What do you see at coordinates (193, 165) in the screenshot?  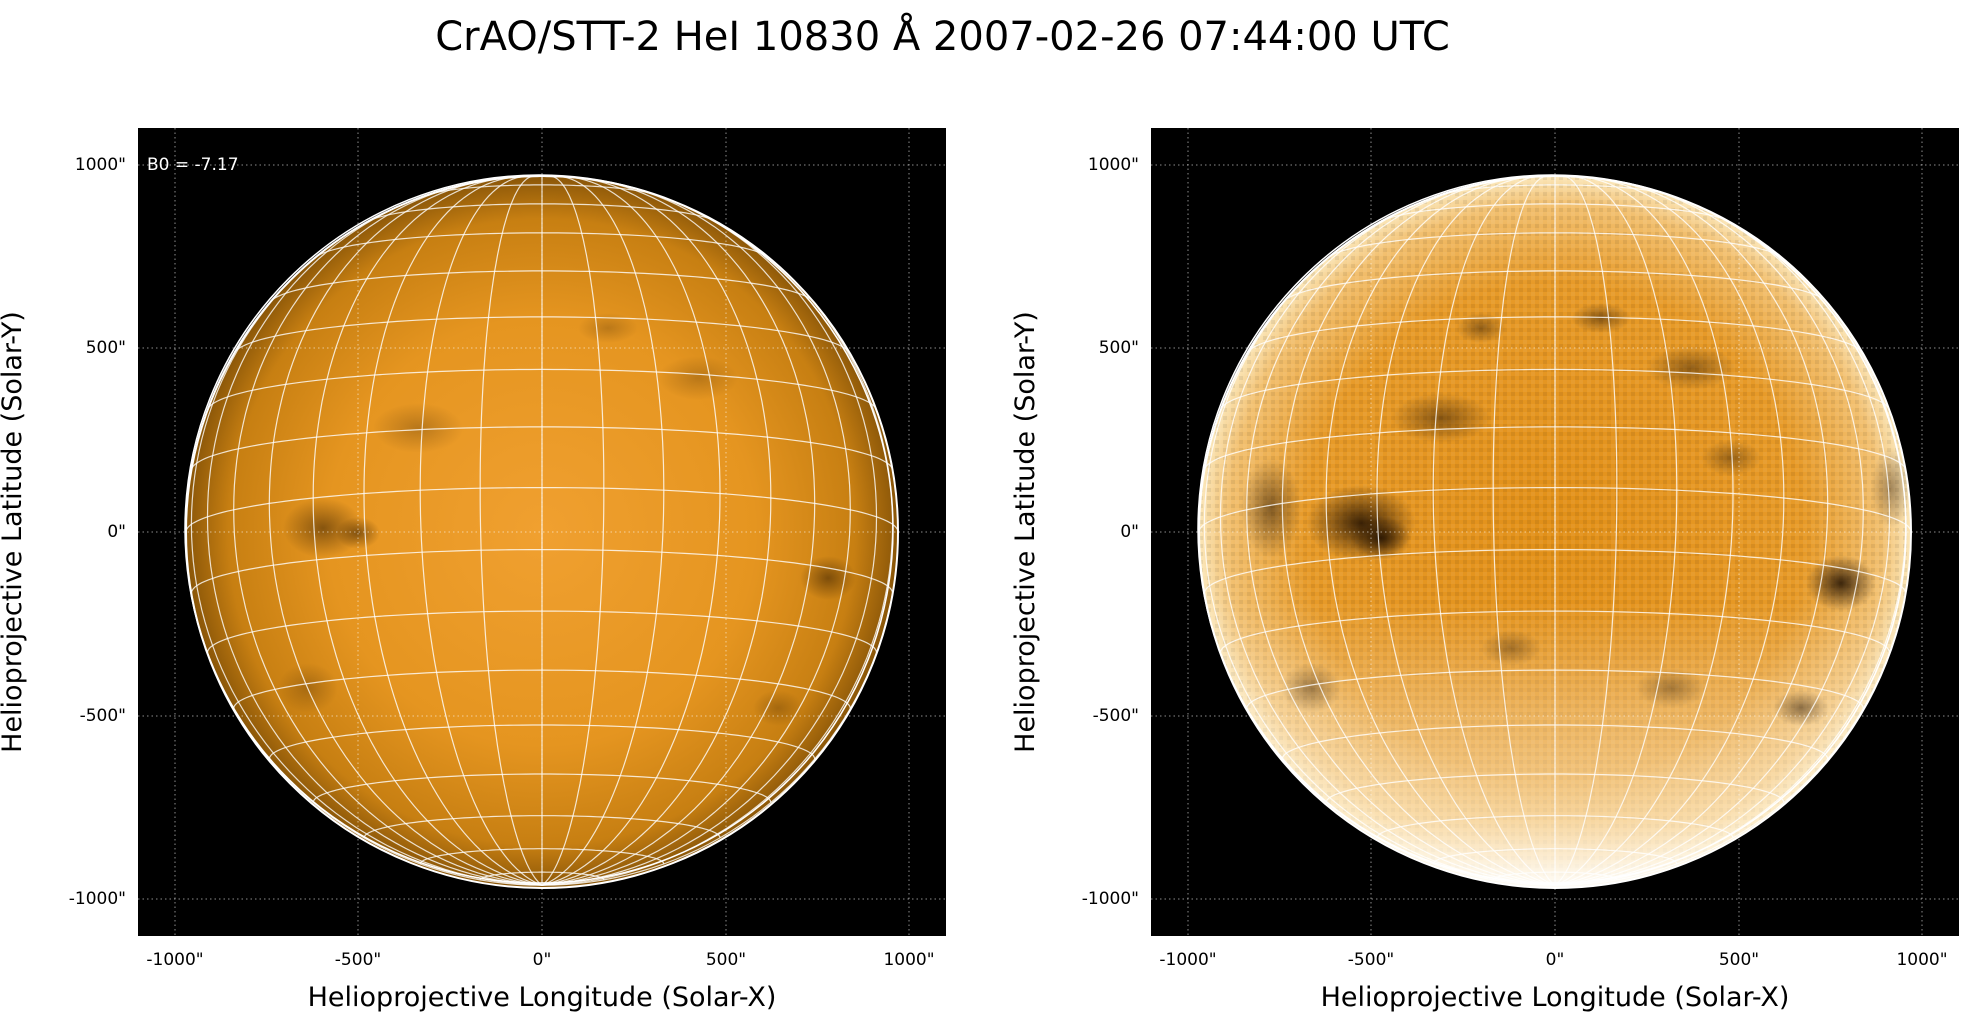 I see `b0-annotation: B0 = -7.17` at bounding box center [193, 165].